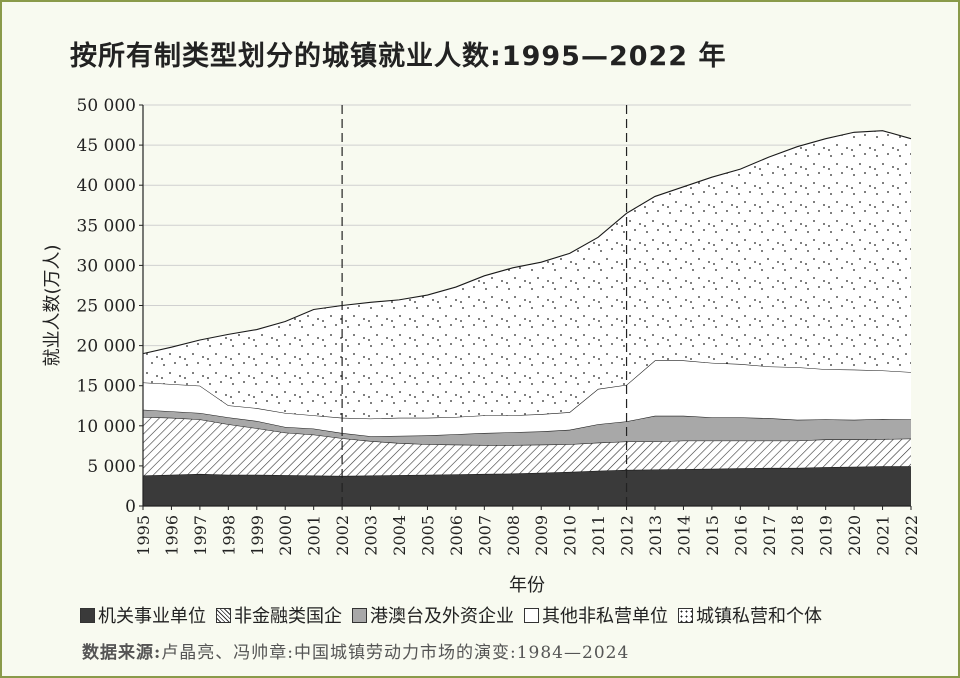 Image resolution: width=960 pixels, height=678 pixels. I want to click on y-tick-label: 50 000, so click(106, 106).